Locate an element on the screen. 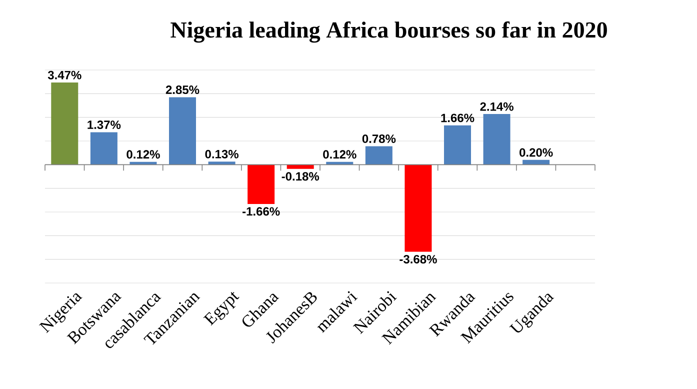 The image size is (697, 389). data-label: 1.37% is located at coordinates (104, 125).